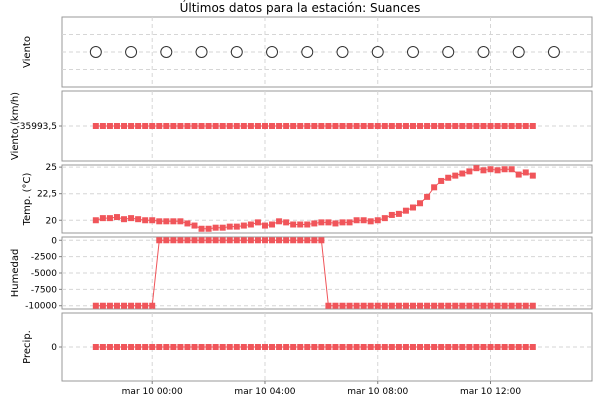 This screenshot has height=400, width=600. I want to click on y-axis-label: Viento, so click(27, 52).